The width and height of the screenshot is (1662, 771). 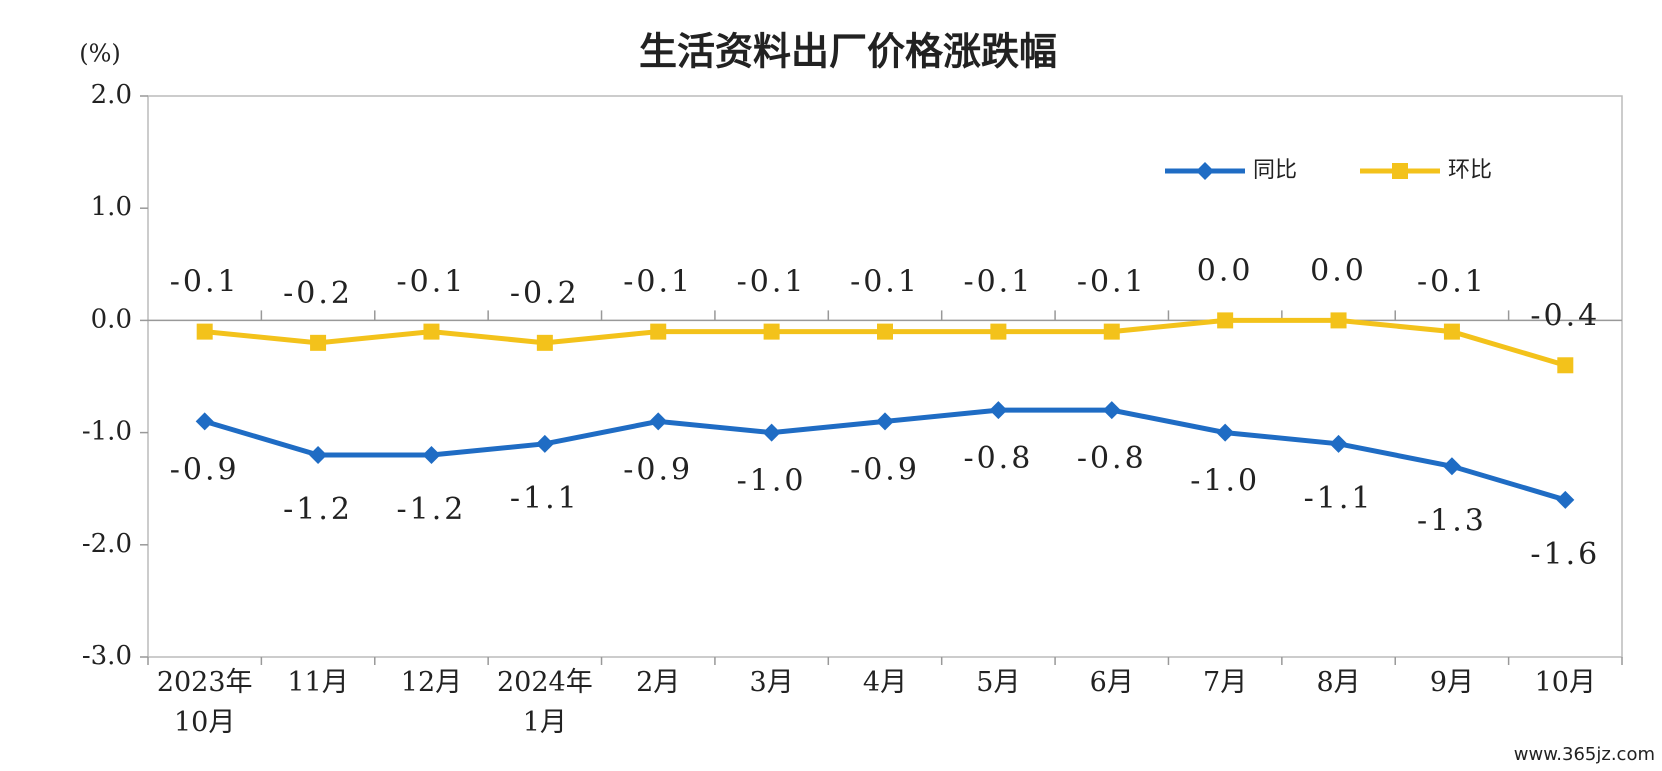 What do you see at coordinates (544, 702) in the screenshot?
I see `x-tick-label: 2024年 1月` at bounding box center [544, 702].